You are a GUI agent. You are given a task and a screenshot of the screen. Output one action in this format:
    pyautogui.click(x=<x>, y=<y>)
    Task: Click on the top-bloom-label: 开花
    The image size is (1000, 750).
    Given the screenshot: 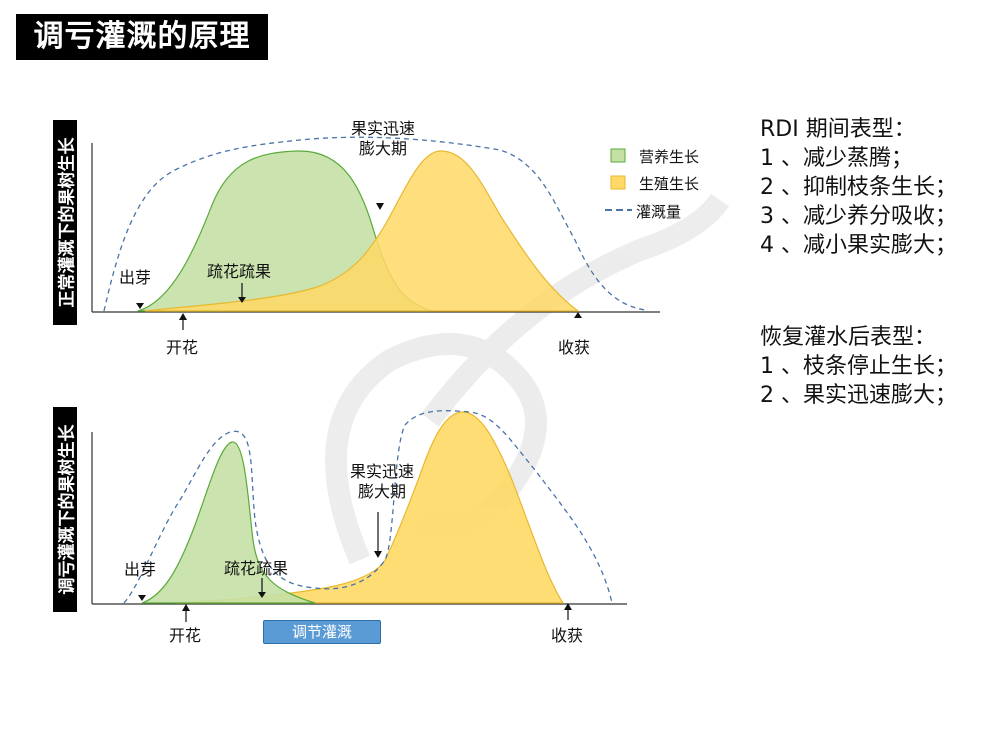 What is the action you would take?
    pyautogui.click(x=182, y=347)
    